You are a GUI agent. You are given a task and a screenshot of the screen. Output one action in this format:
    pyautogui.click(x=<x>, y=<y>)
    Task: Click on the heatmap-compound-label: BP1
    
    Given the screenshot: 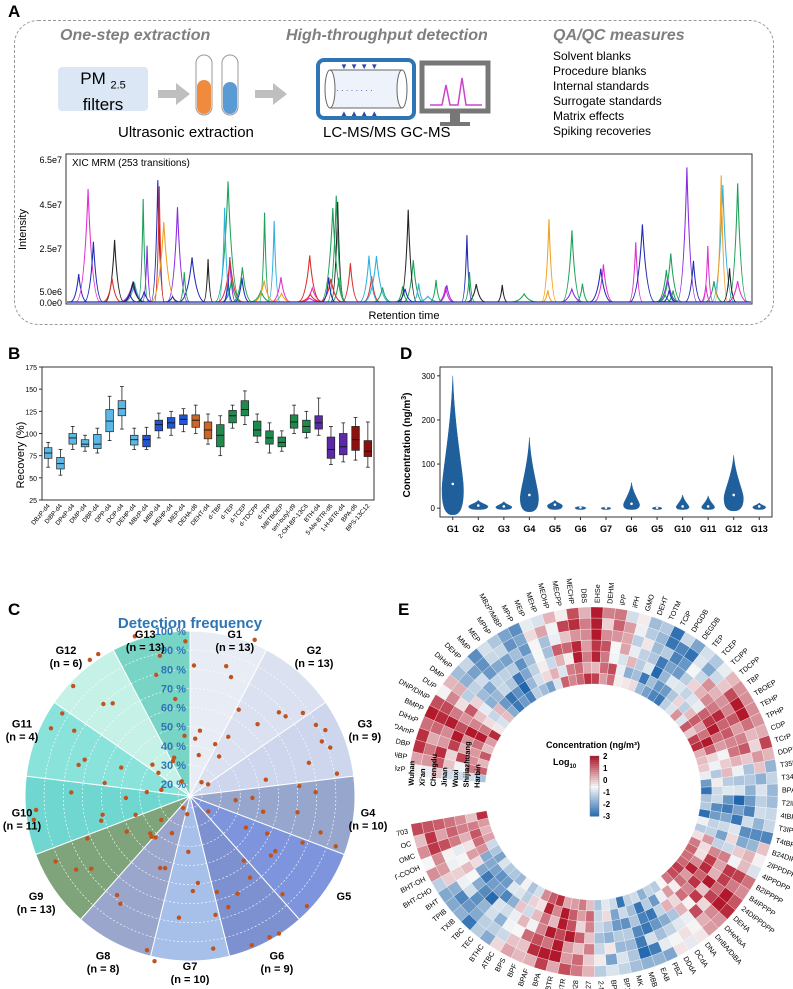 What is the action you would take?
    pyautogui.click(x=627, y=983)
    